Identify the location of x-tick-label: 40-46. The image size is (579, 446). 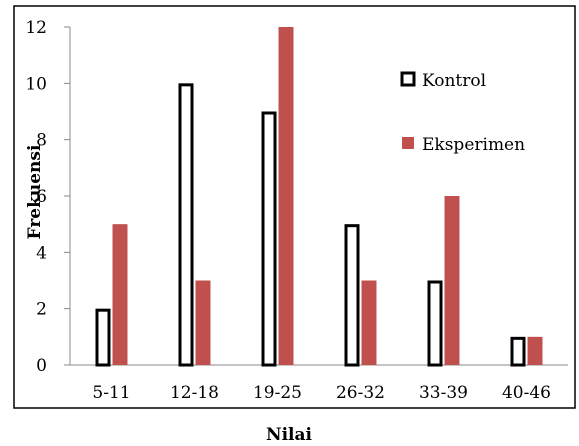
(526, 393).